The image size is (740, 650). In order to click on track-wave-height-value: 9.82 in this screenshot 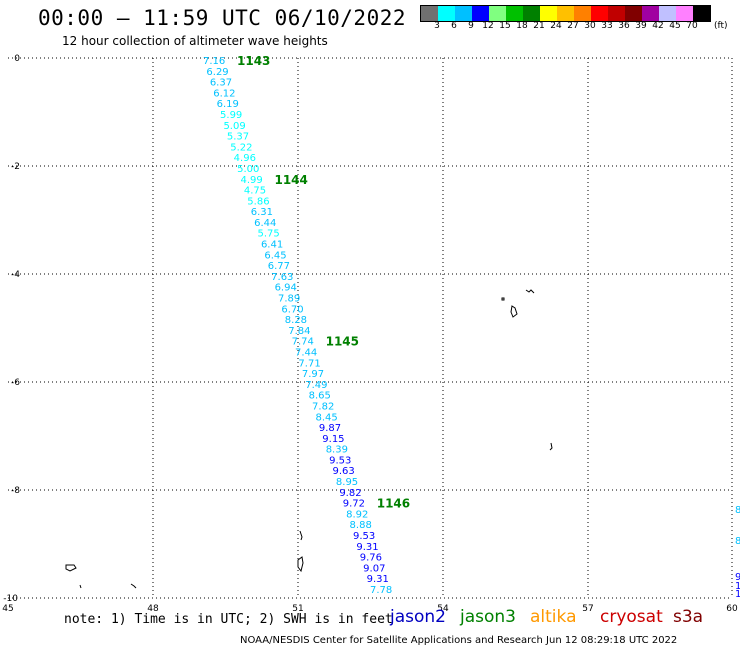, I will do `click(350, 493)`.